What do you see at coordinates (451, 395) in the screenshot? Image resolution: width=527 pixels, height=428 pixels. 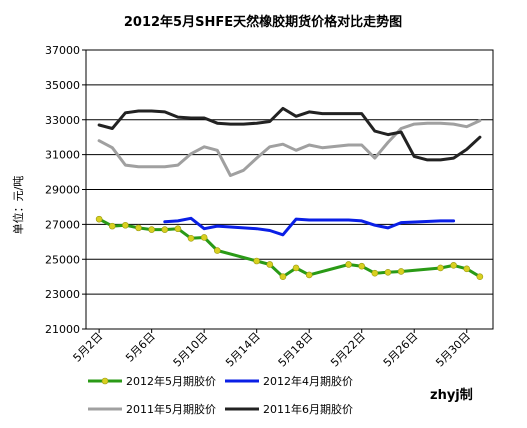 I see `watermark: zhyj制` at bounding box center [451, 395].